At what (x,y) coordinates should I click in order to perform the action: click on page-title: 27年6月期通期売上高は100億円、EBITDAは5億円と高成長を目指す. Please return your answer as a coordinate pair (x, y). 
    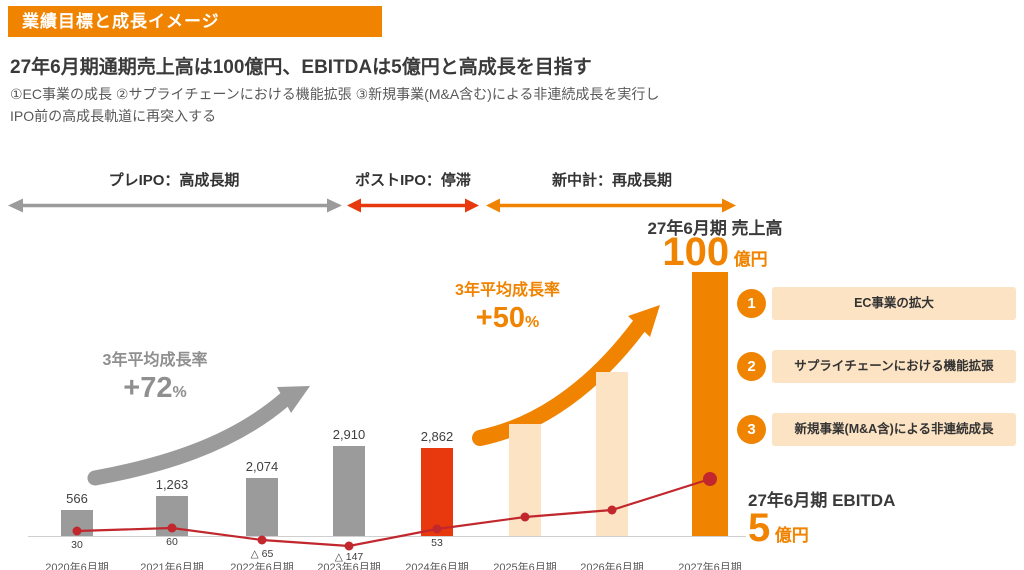
    Looking at the image, I should click on (301, 67).